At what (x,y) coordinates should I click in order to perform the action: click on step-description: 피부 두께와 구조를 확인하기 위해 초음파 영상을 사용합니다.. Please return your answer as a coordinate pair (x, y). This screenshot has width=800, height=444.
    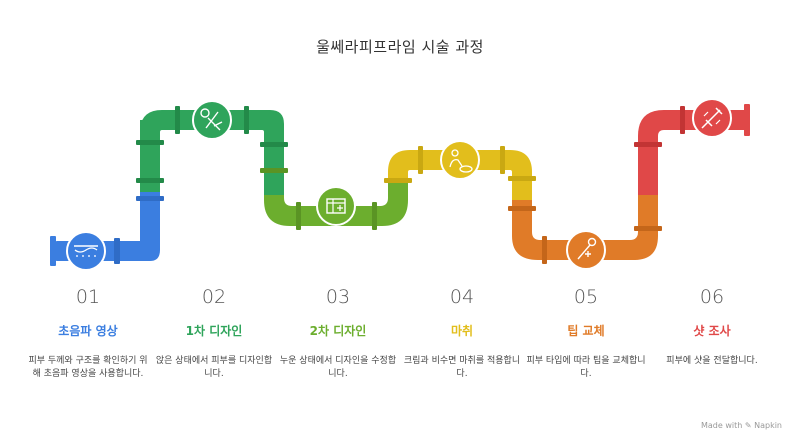
    Looking at the image, I should click on (88, 367).